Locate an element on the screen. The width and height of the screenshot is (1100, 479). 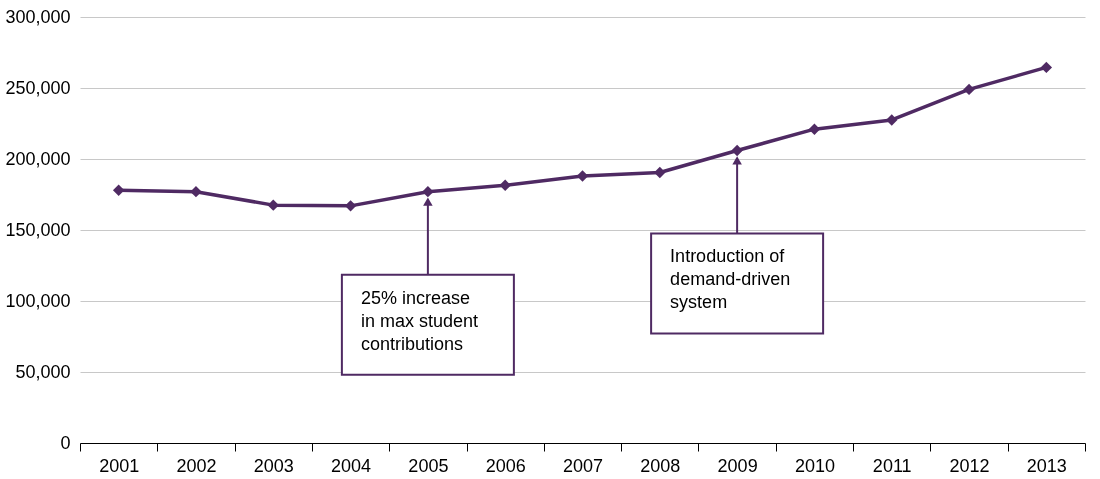
x-tick-label: 2012 is located at coordinates (969, 465).